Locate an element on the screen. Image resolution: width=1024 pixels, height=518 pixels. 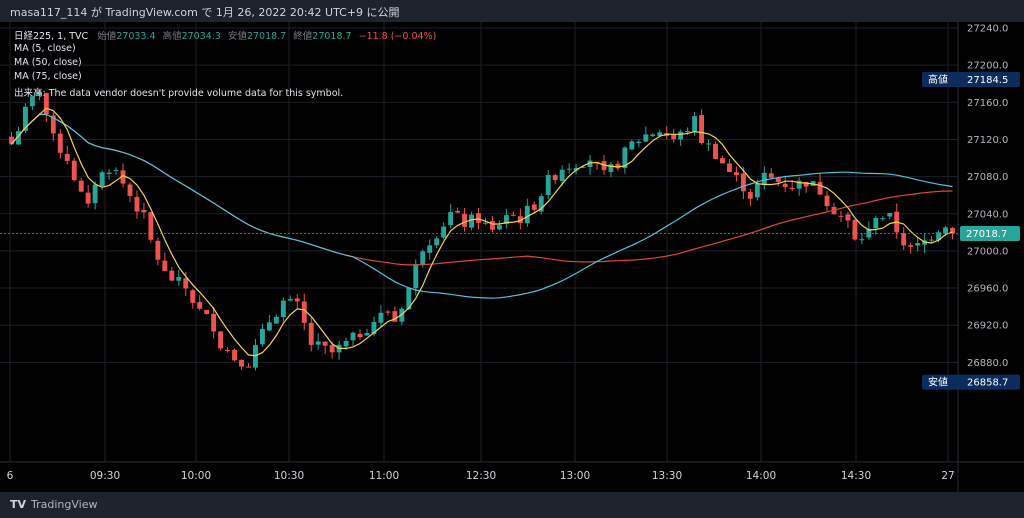
price-tick-label: 27160.0 is located at coordinates (987, 103).